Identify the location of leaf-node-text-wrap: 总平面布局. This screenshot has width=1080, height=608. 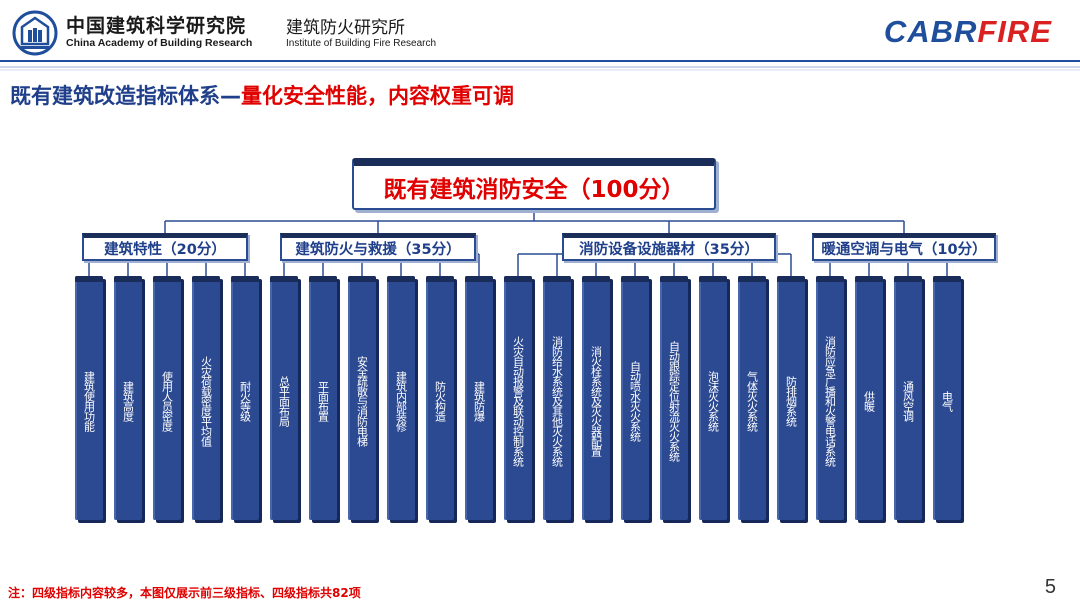
(284, 401).